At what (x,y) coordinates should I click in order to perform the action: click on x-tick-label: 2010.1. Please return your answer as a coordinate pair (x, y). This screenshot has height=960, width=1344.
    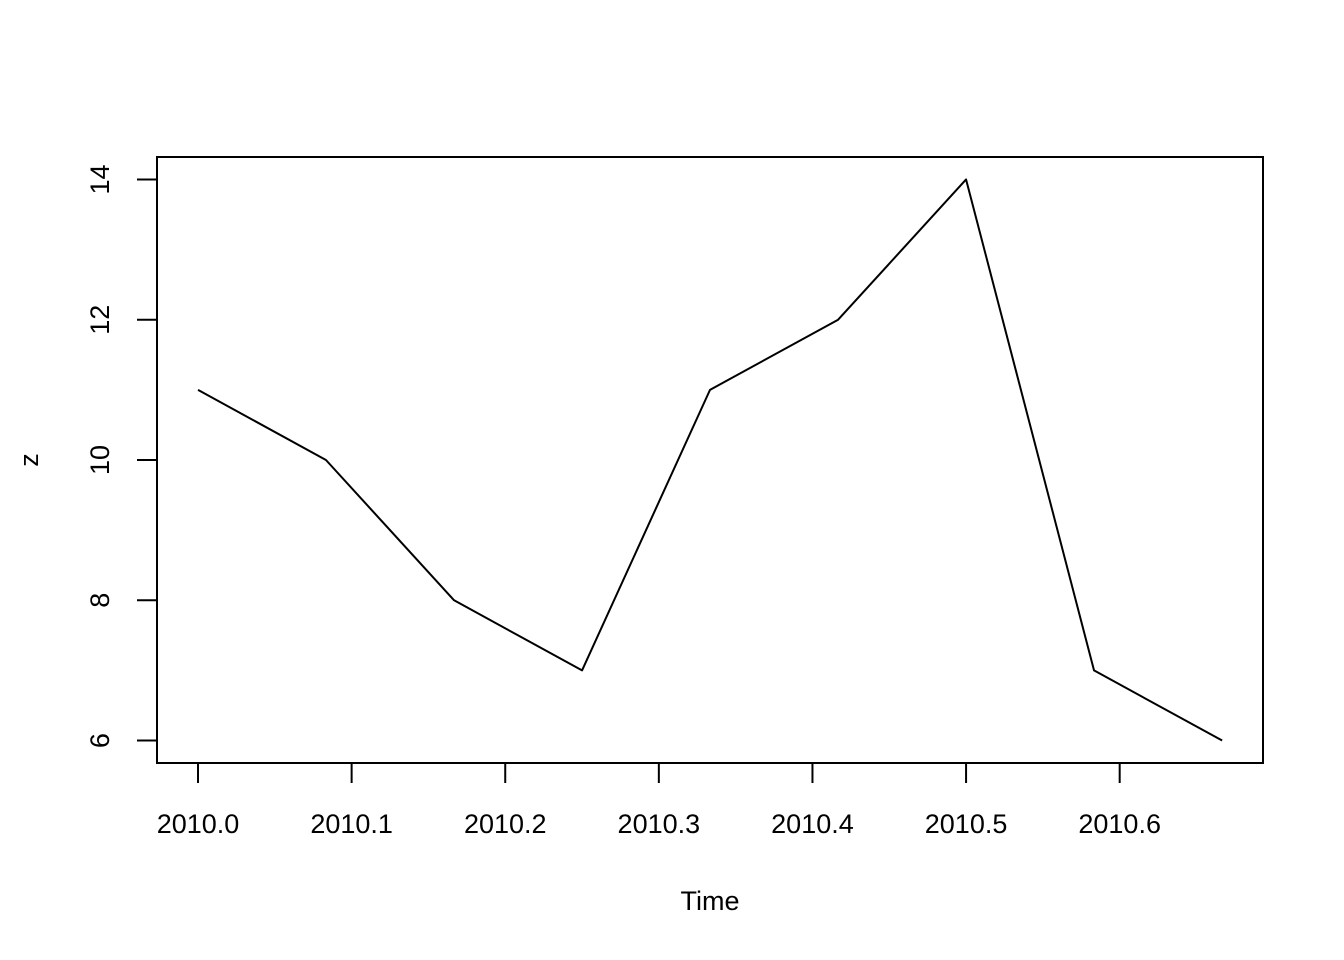
    Looking at the image, I should click on (351, 824).